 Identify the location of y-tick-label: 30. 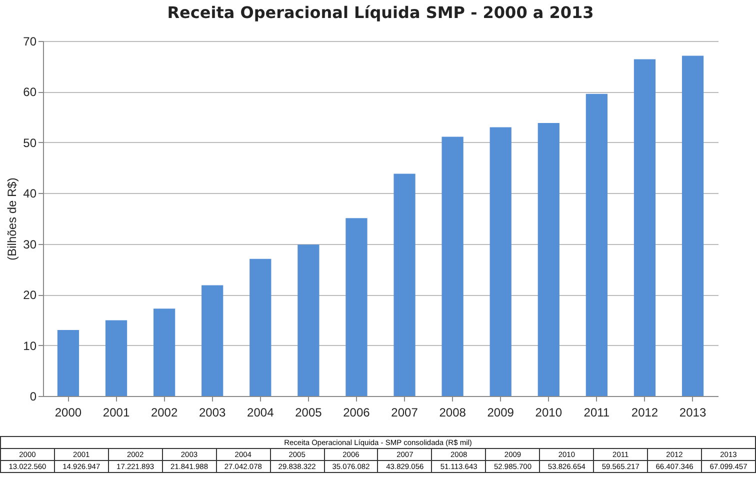
(30, 244).